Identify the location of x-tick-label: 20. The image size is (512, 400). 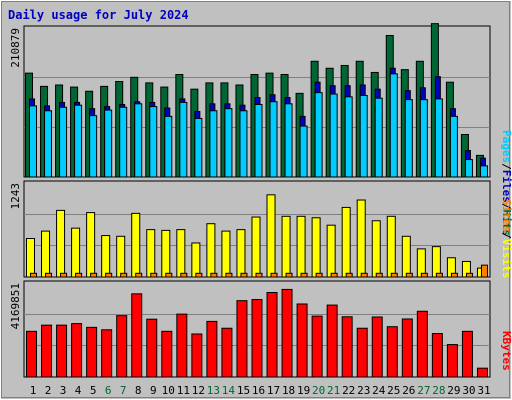
(318, 390).